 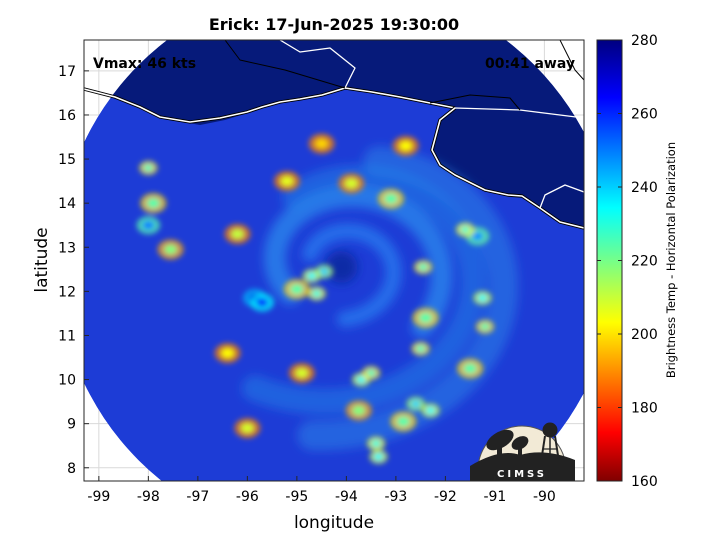 I want to click on colorbar-tick-label: 260, so click(x=644, y=115).